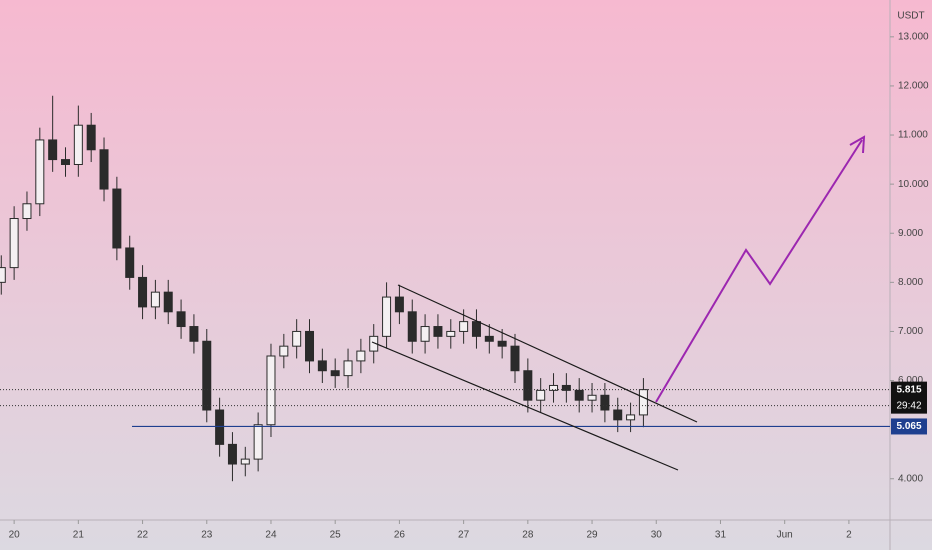 Image resolution: width=932 pixels, height=550 pixels. Describe the element at coordinates (79, 535) in the screenshot. I see `x-tick-label: 21` at that location.